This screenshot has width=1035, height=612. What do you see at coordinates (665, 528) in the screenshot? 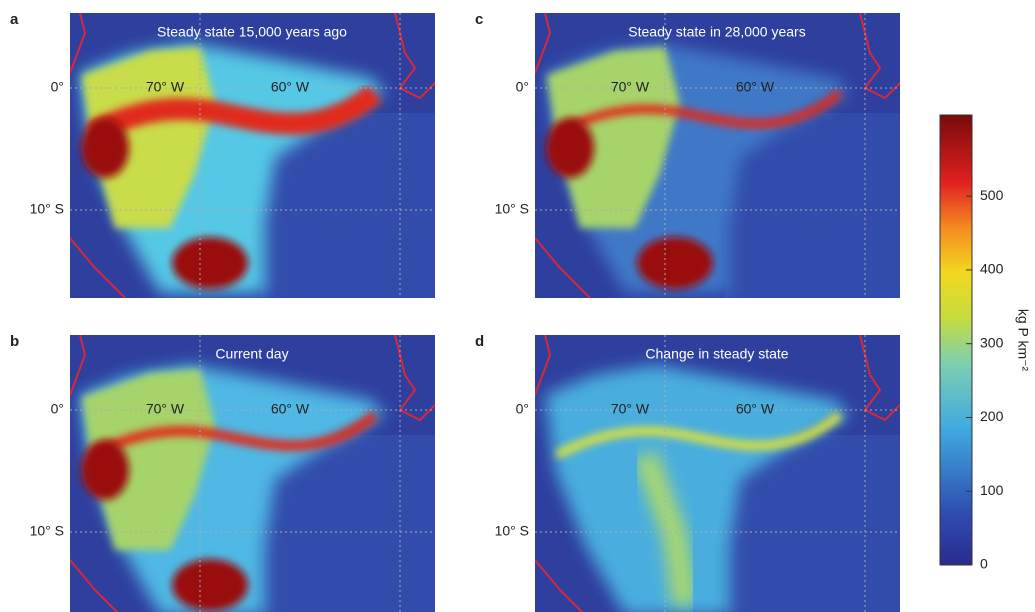
I see `change-band` at bounding box center [665, 528].